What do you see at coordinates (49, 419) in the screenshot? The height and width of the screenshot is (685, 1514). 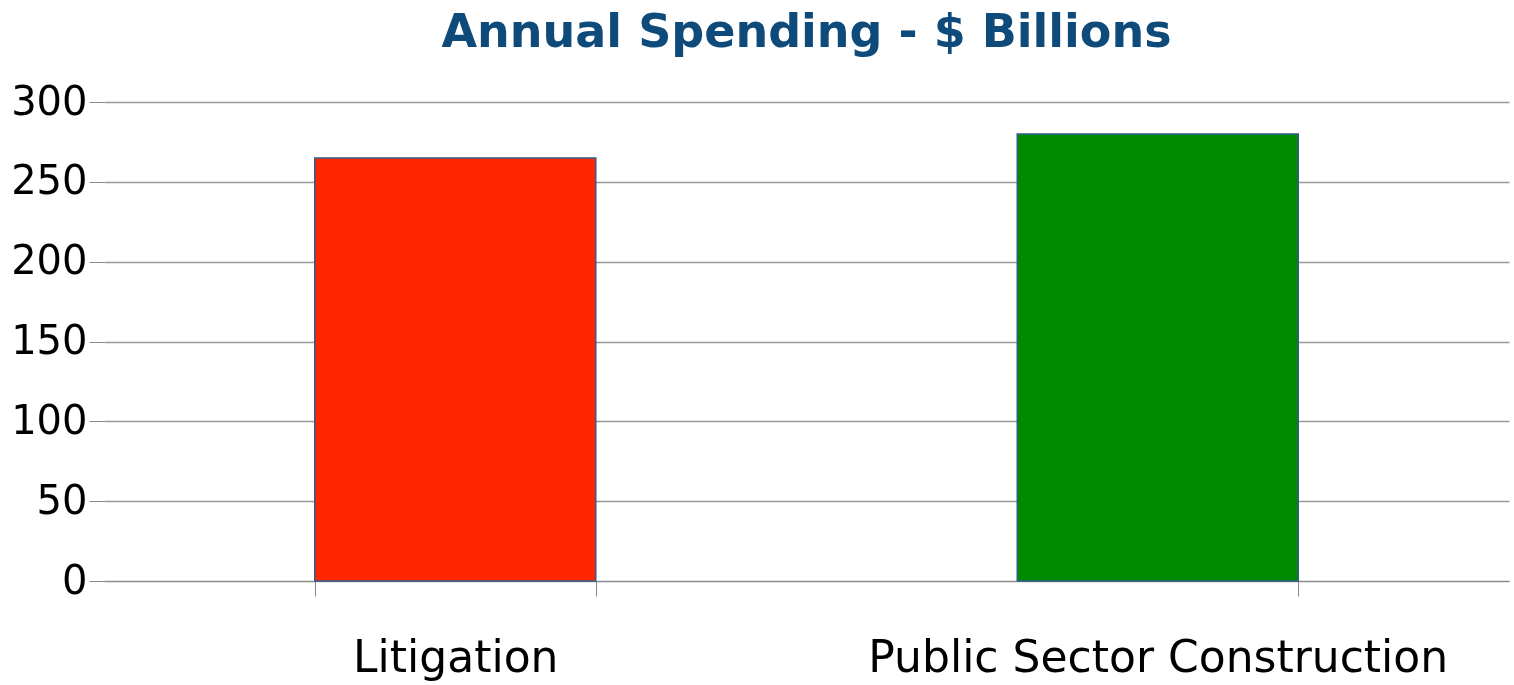 I see `y-tick-label: 100` at bounding box center [49, 419].